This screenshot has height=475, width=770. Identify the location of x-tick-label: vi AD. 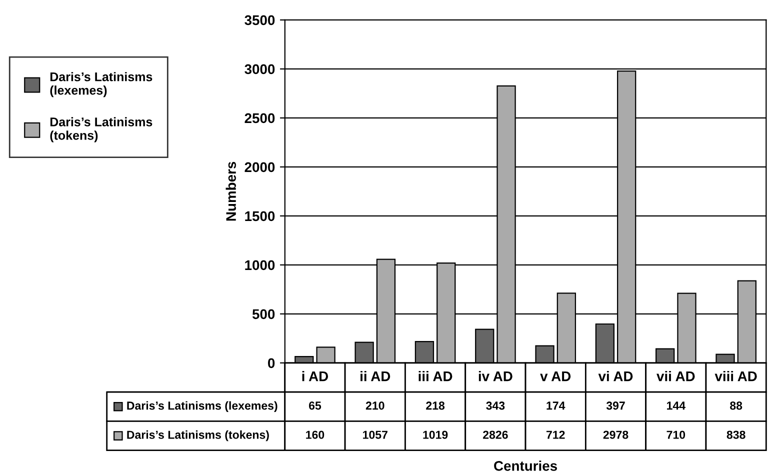
(615, 376).